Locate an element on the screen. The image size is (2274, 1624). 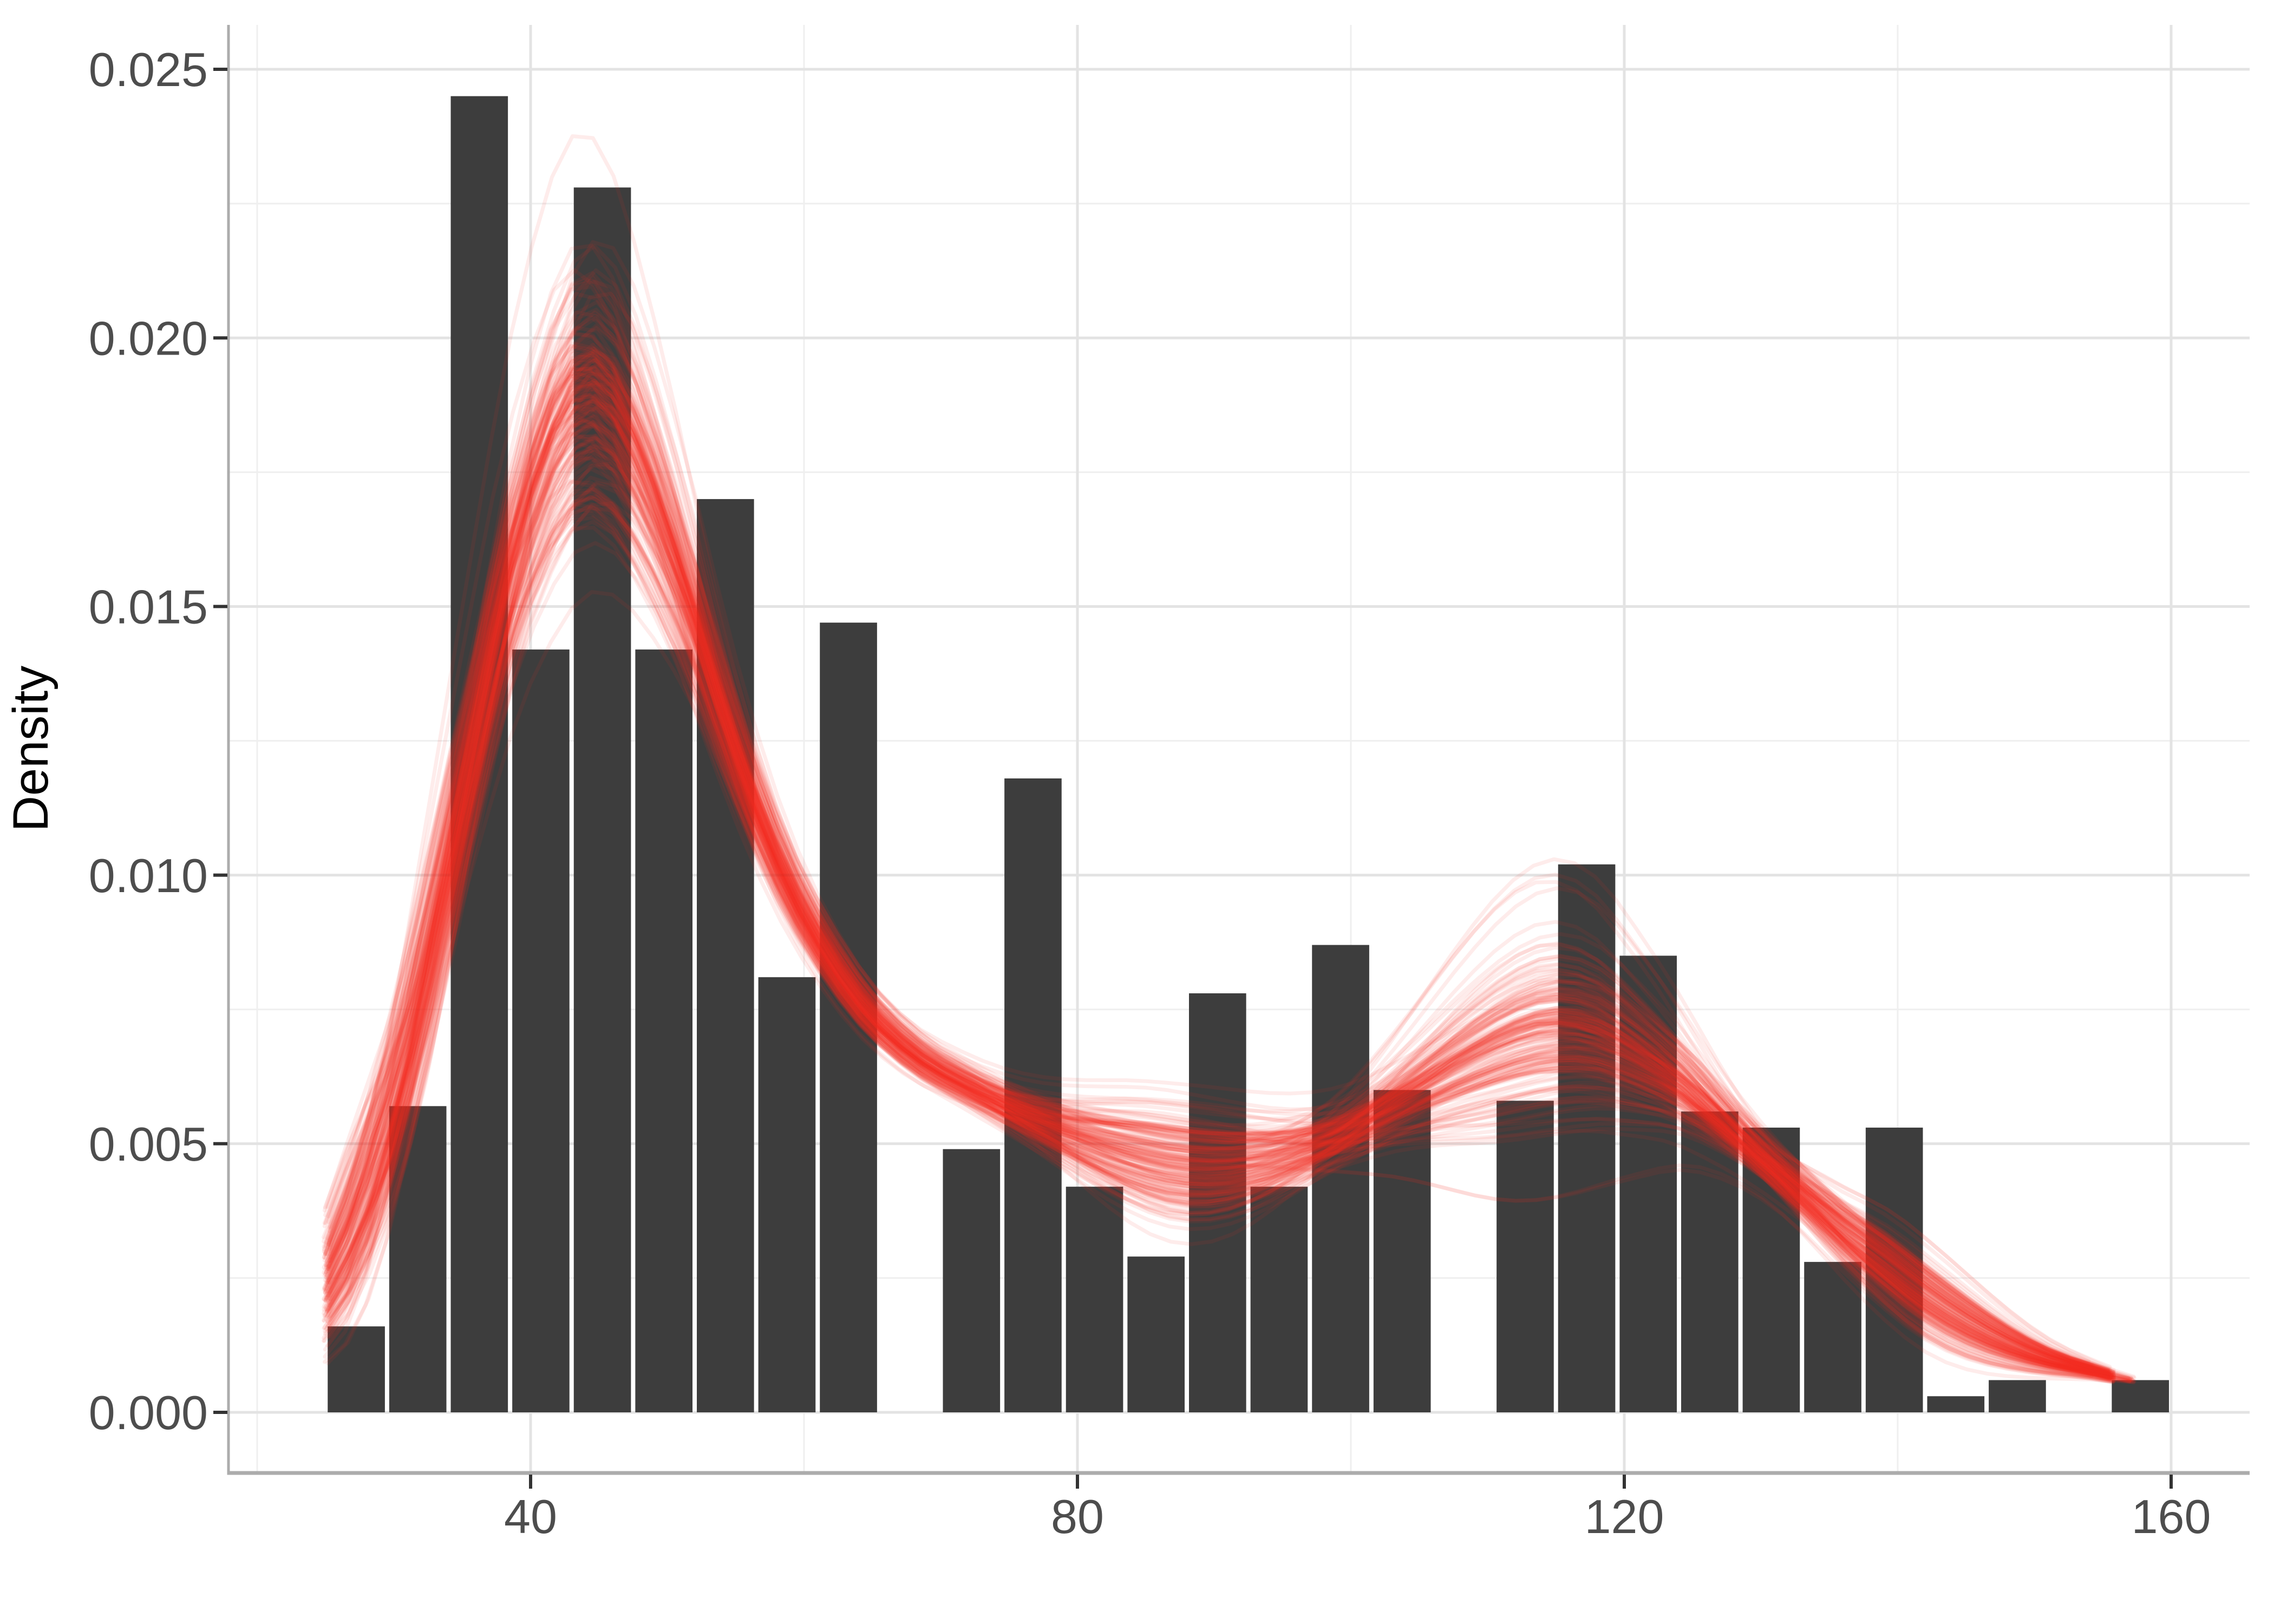
x-tick-label: 40 is located at coordinates (531, 1516).